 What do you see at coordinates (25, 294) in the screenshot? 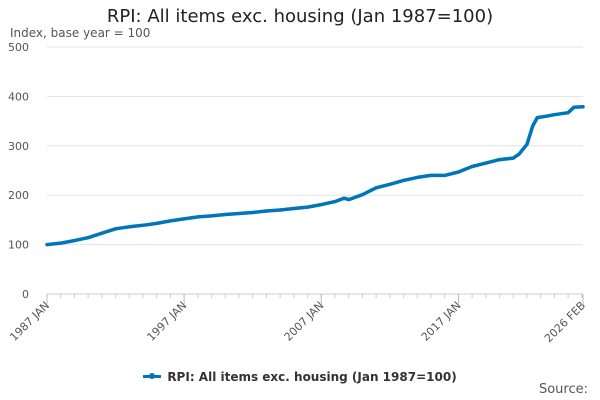
I see `y-tick-label: 0` at bounding box center [25, 294].